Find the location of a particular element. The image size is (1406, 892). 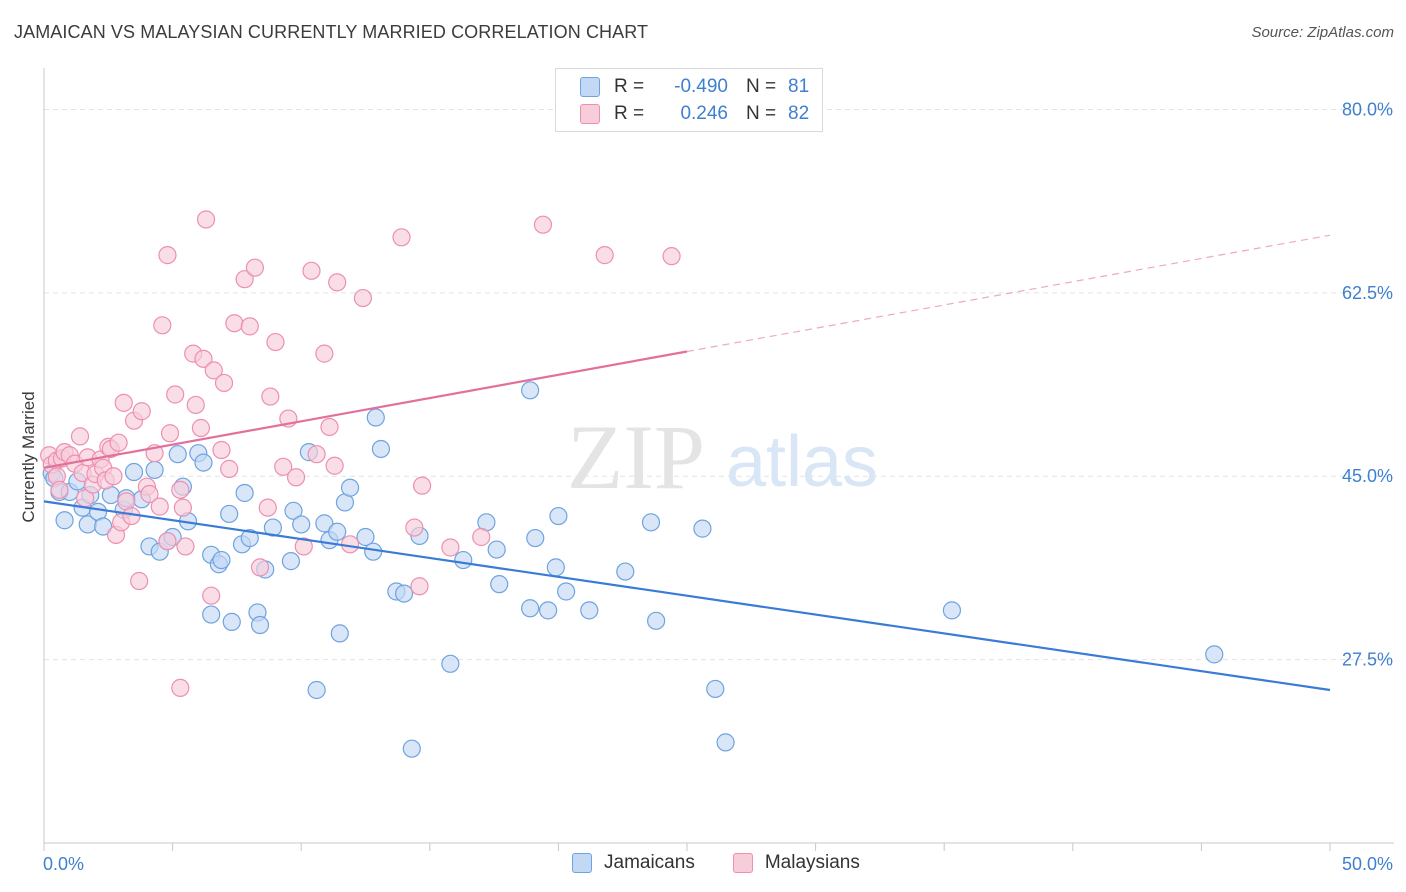

legend-n-value: 82 is located at coordinates (799, 113).